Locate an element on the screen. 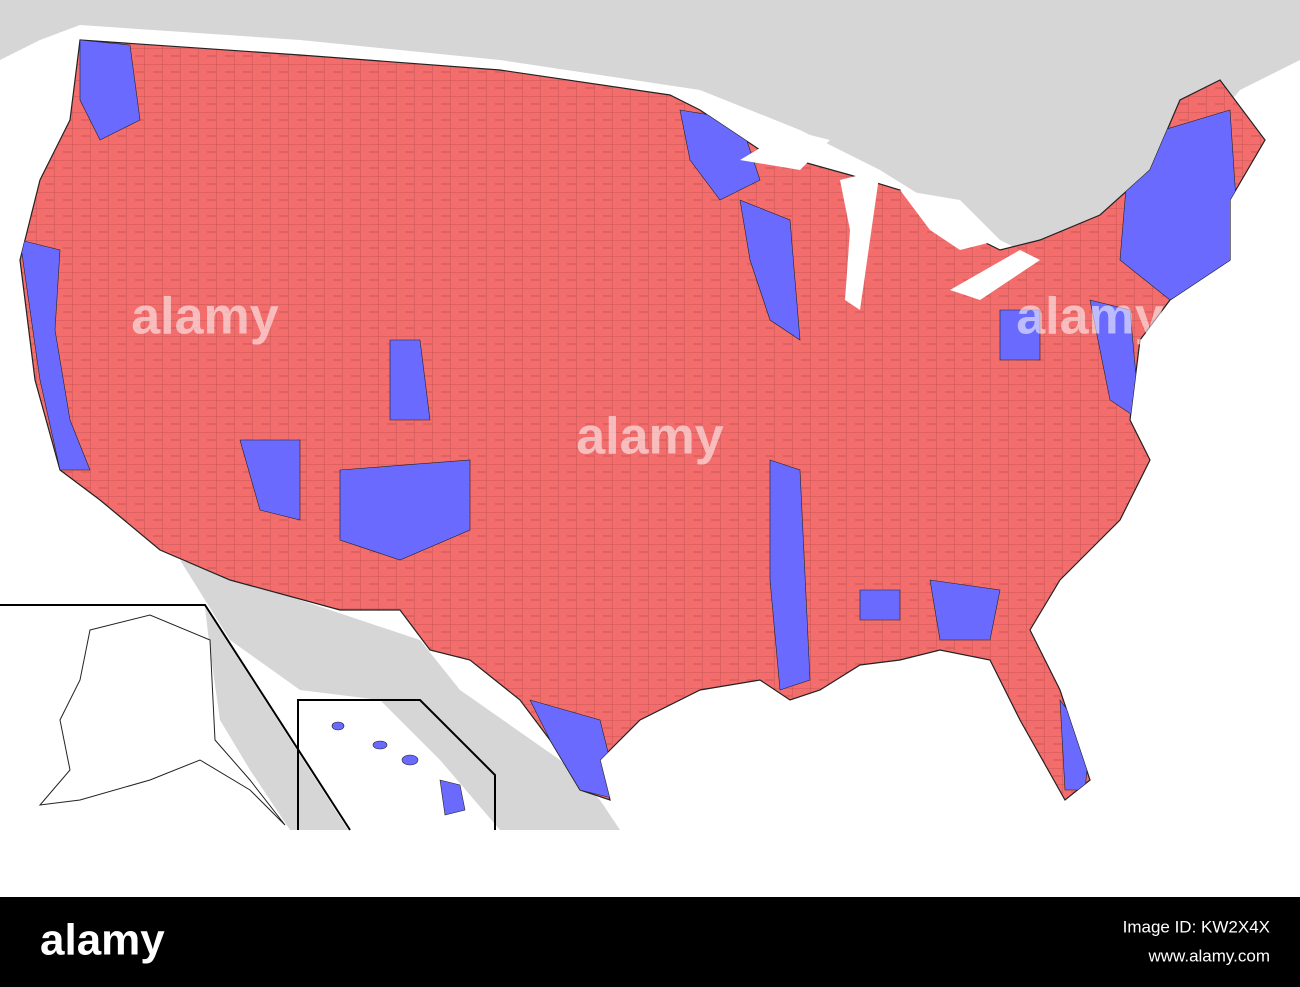 Image resolution: width=1300 pixels, height=987 pixels. canada is located at coordinates (276, 718).